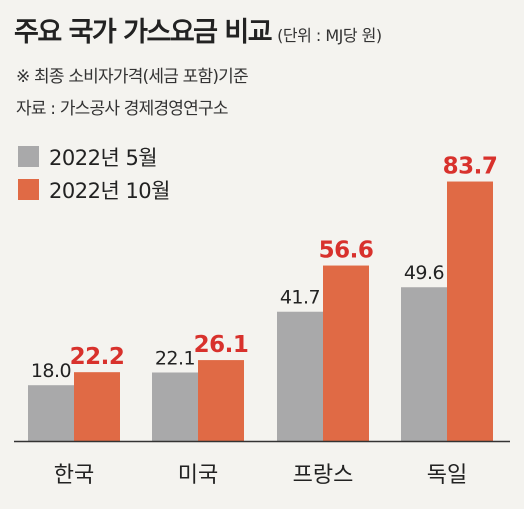 The height and width of the screenshot is (509, 524). What do you see at coordinates (74, 475) in the screenshot?
I see `category-label-1: 한국` at bounding box center [74, 475].